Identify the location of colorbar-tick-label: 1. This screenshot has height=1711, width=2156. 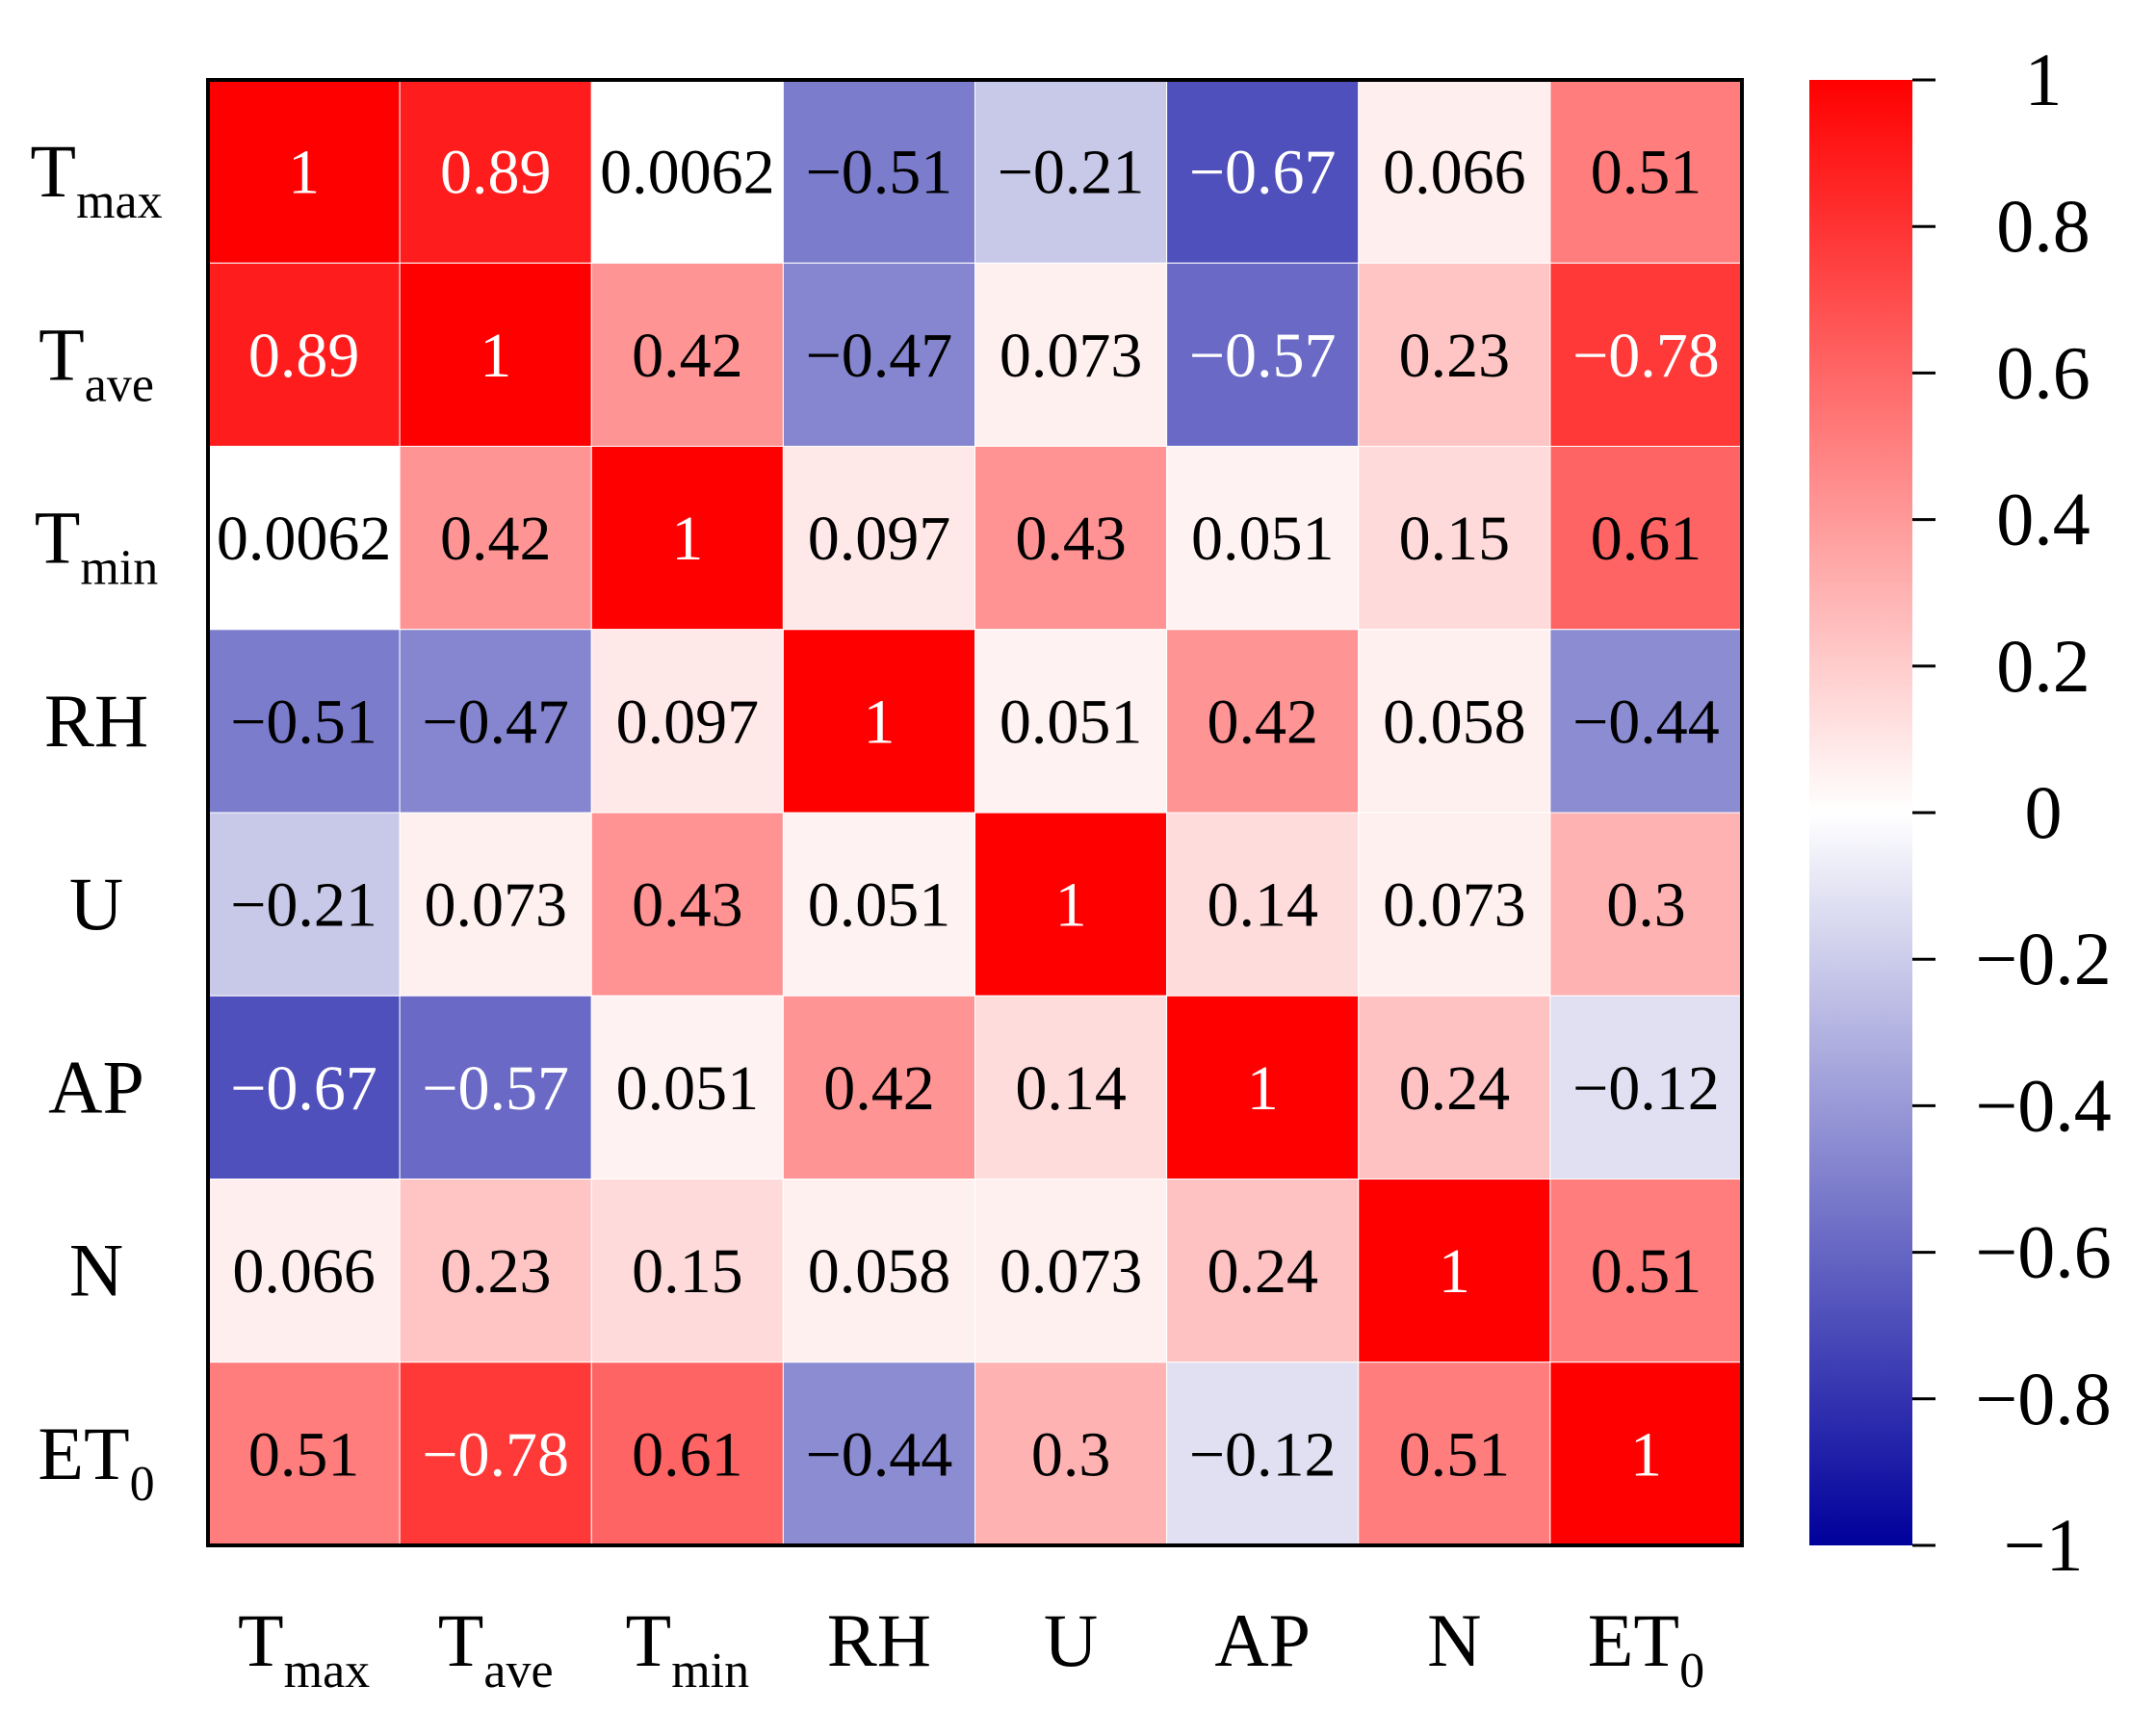
(2044, 79).